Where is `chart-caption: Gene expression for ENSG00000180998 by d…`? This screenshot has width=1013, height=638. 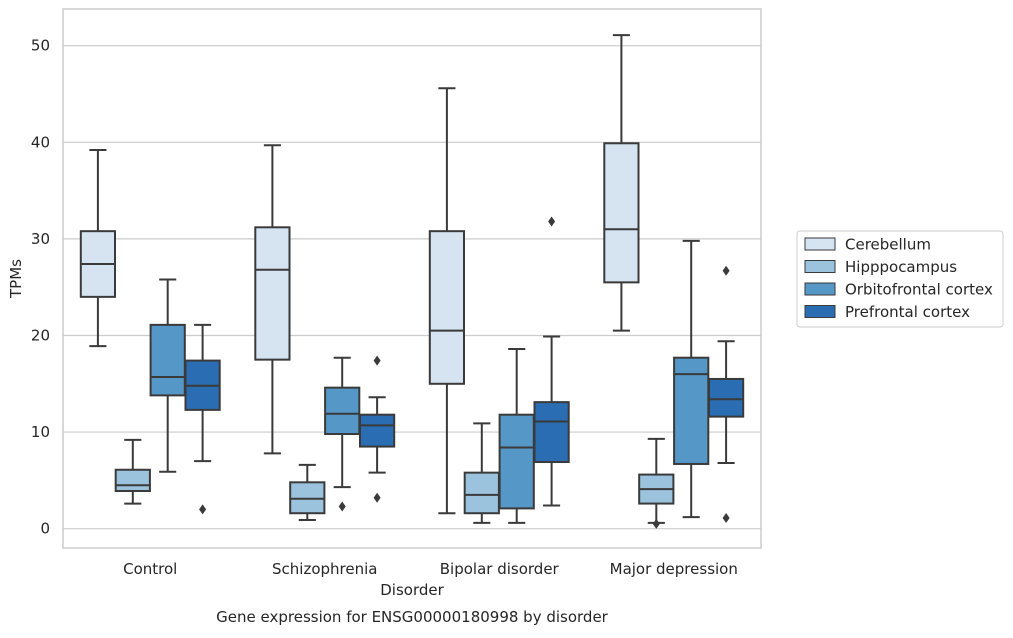
chart-caption: Gene expression for ENSG00000180998 by d… is located at coordinates (412, 617).